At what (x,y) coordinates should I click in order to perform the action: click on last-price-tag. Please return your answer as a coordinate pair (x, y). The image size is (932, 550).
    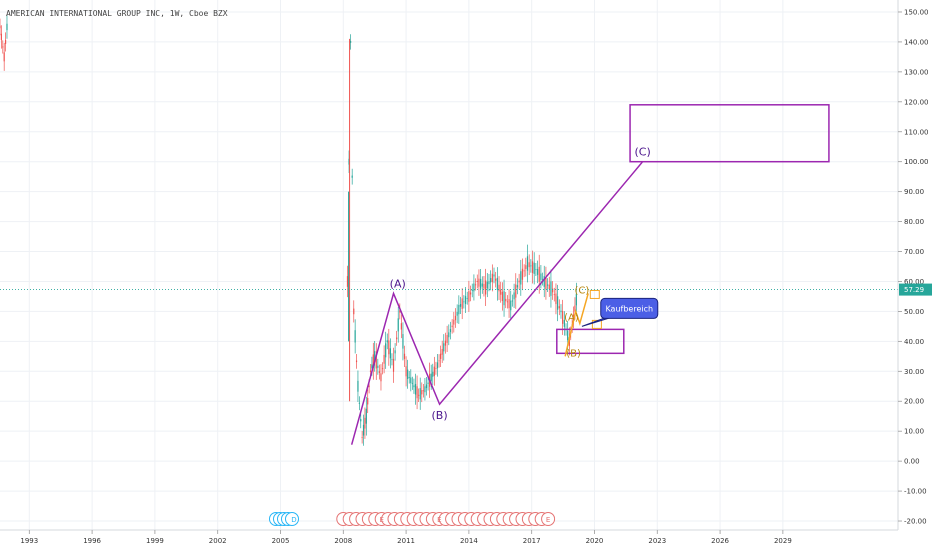
    Looking at the image, I should click on (915, 289).